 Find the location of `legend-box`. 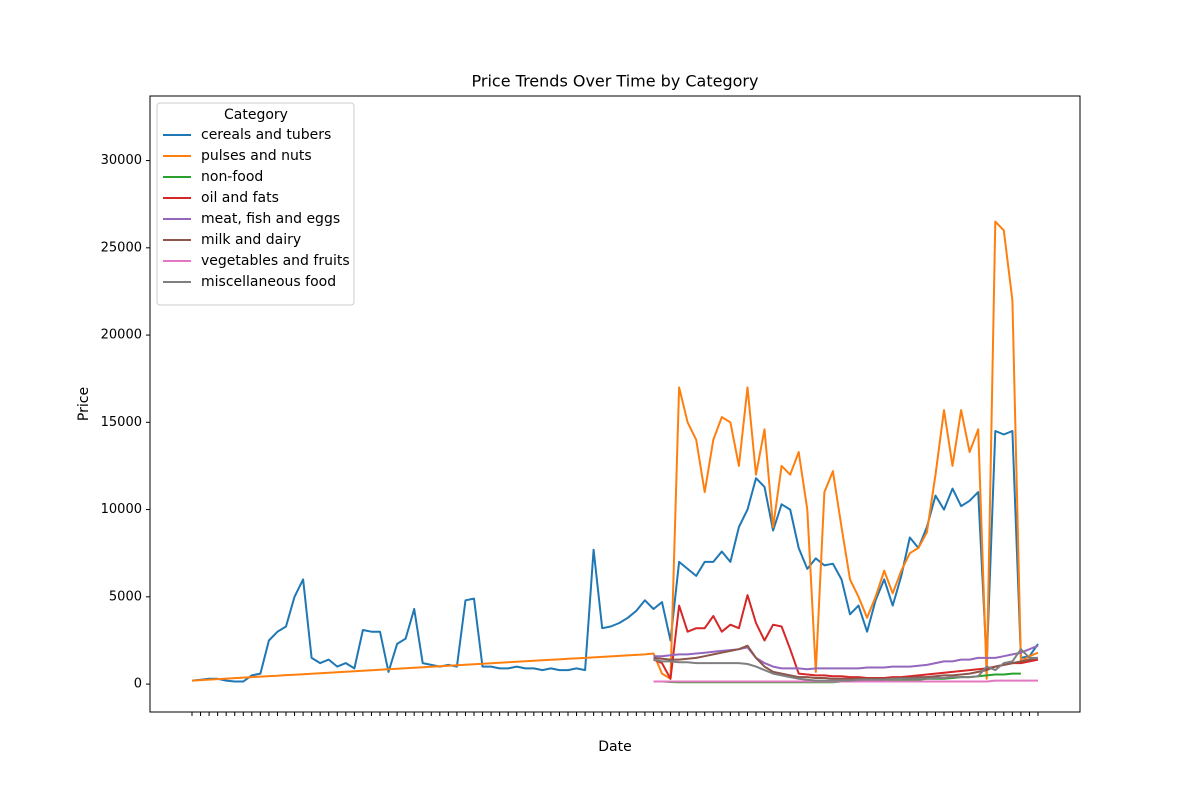

legend-box is located at coordinates (255, 204).